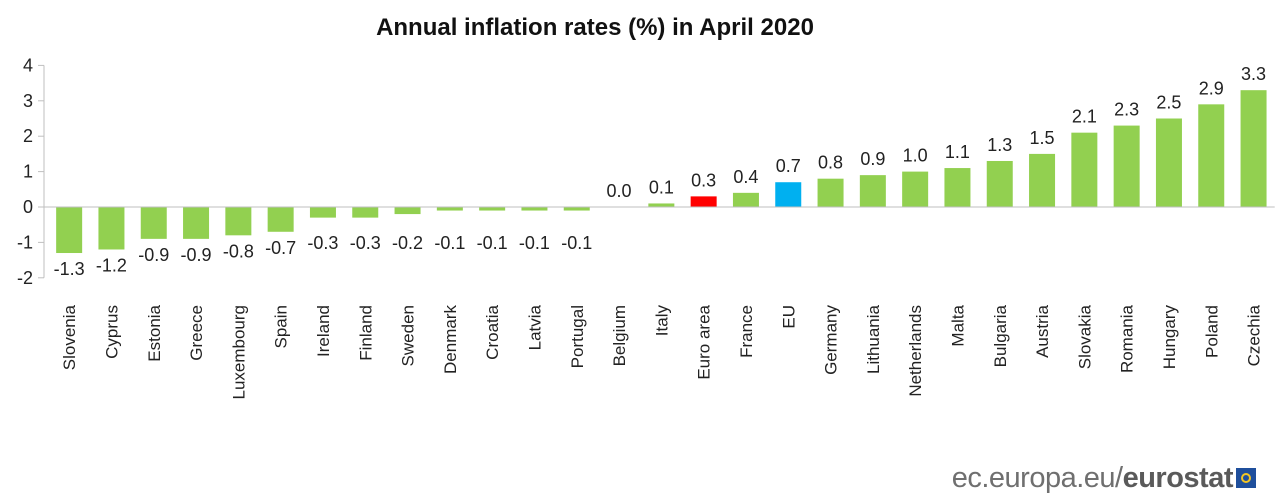  Describe the element at coordinates (154, 332) in the screenshot. I see `category-label: Estonia` at that location.